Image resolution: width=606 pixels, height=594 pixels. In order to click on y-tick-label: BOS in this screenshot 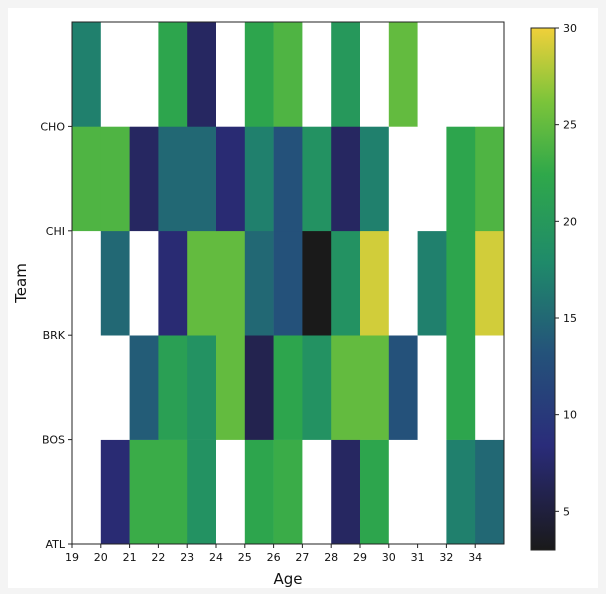, I will do `click(53, 440)`.